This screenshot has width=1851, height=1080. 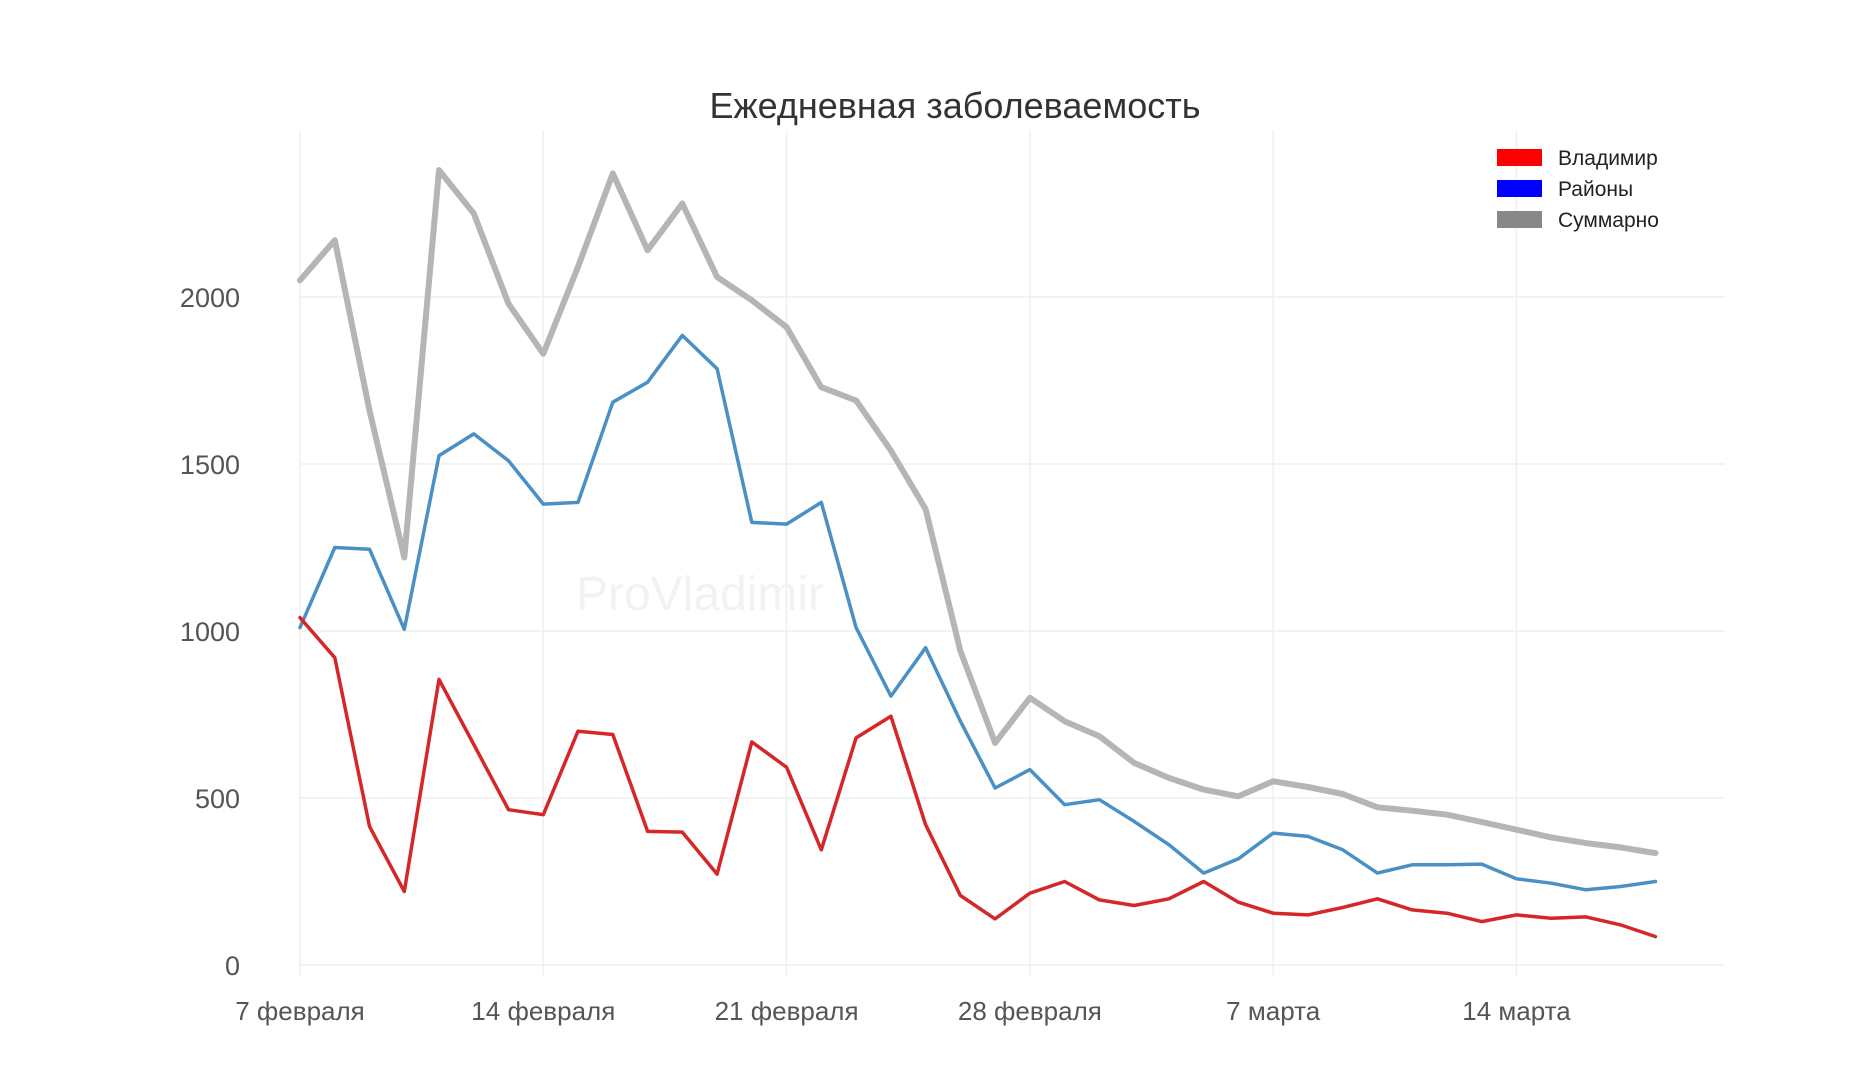 I want to click on y-axis-ticks: 0 500 1000 1500 2000, so click(x=210, y=632).